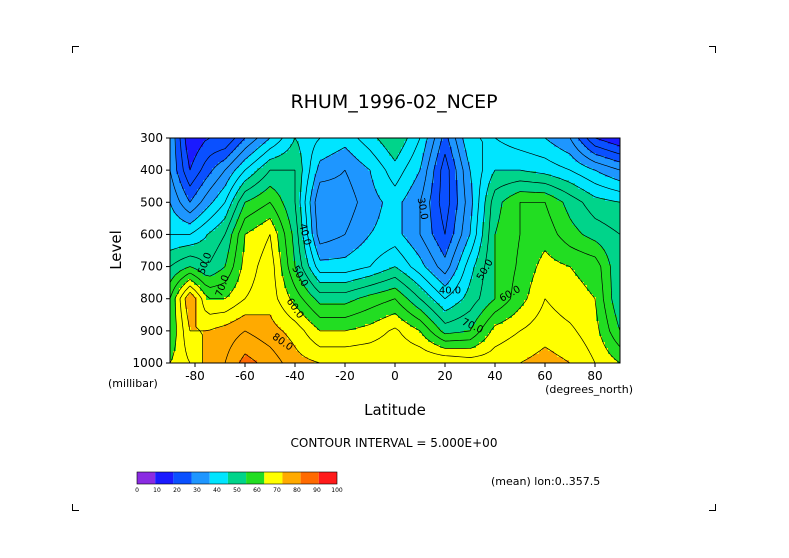 The height and width of the screenshot is (558, 789). Describe the element at coordinates (317, 490) in the screenshot. I see `colorbar-tick-label: 90` at that location.